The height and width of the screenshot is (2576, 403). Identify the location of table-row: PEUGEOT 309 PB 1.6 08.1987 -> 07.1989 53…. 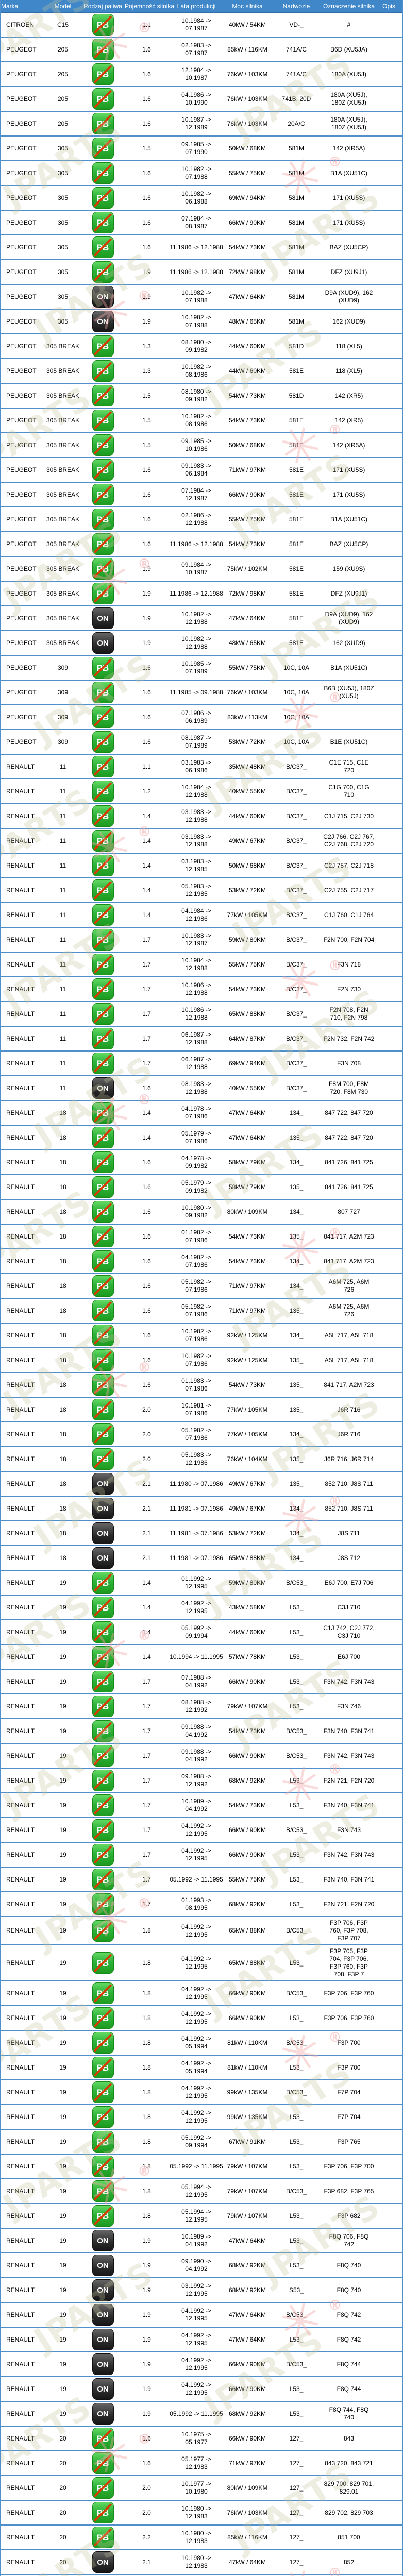
(202, 741).